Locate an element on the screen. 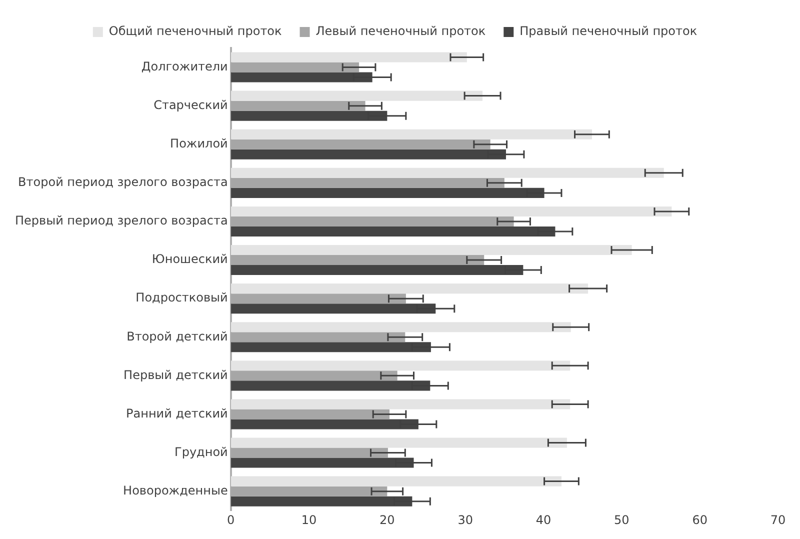 Image resolution: width=800 pixels, height=539 pixels. x-tick-label: 40 is located at coordinates (544, 519).